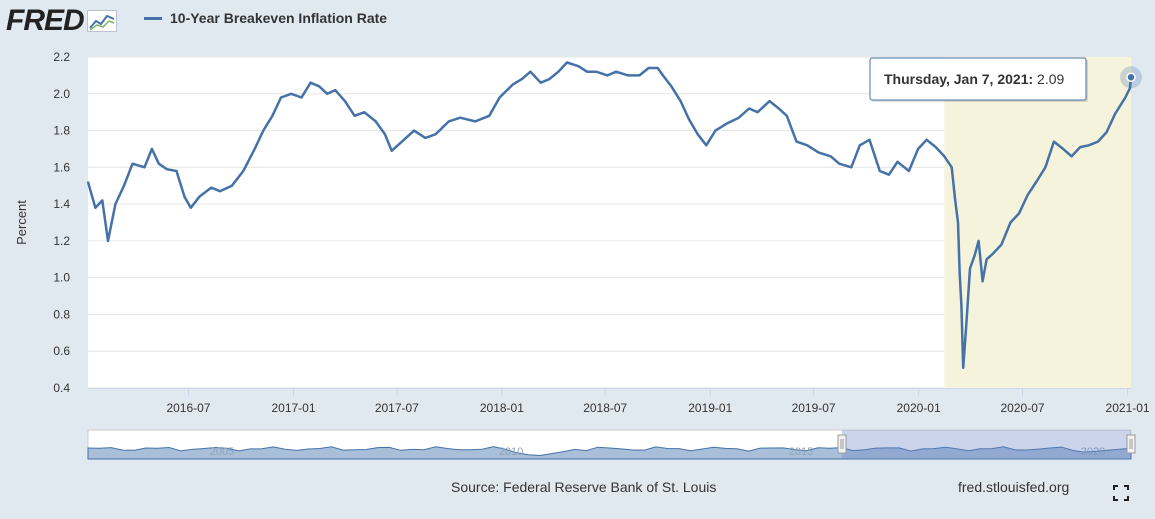  What do you see at coordinates (842, 444) in the screenshot?
I see `navigator-handle-left` at bounding box center [842, 444].